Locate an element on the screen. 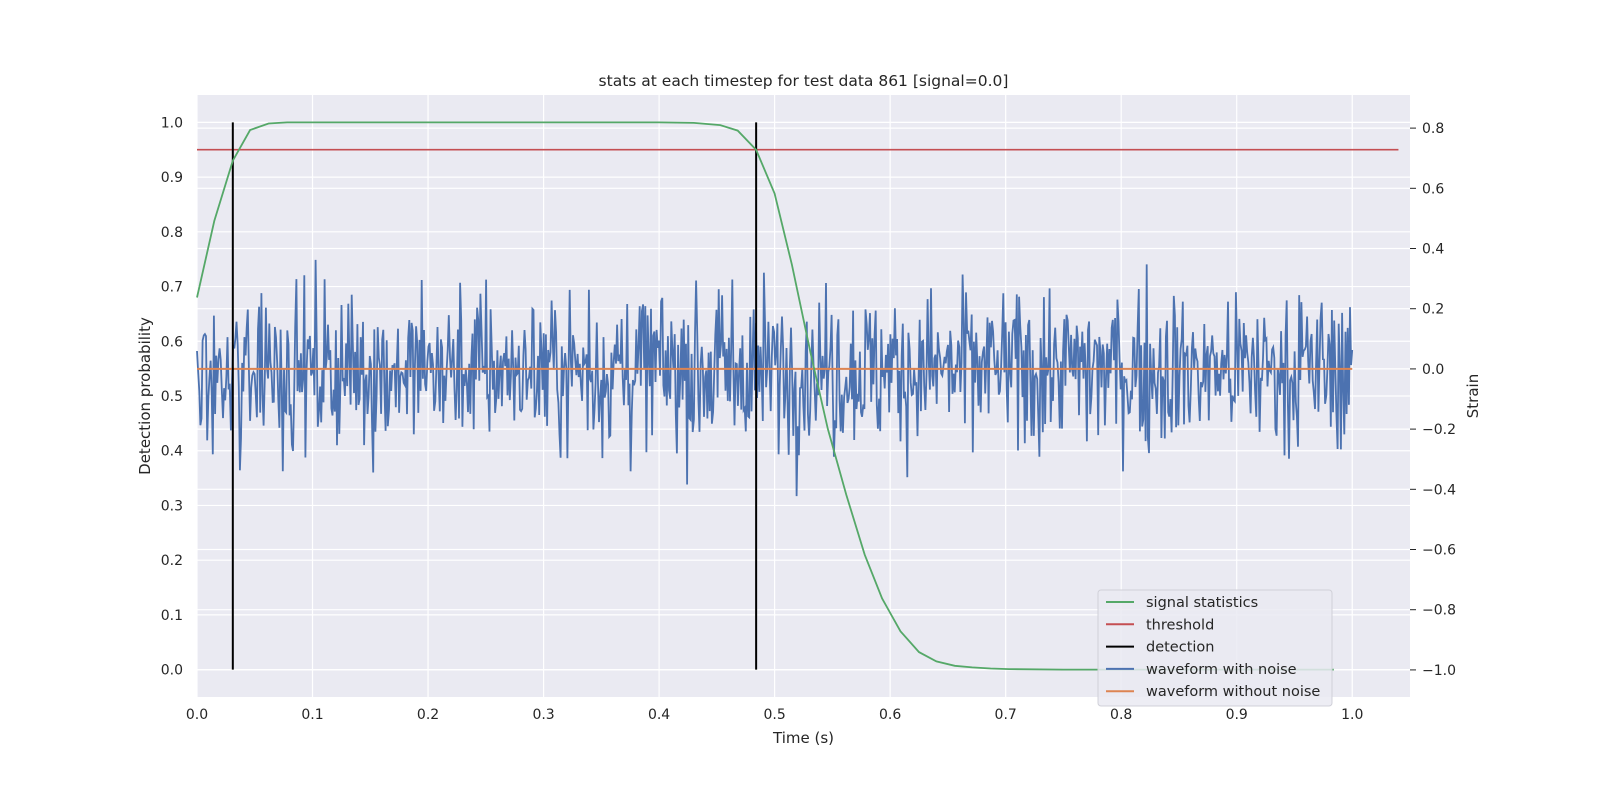 This screenshot has height=800, width=1600. legend-label: signal statistics is located at coordinates (1202, 603).